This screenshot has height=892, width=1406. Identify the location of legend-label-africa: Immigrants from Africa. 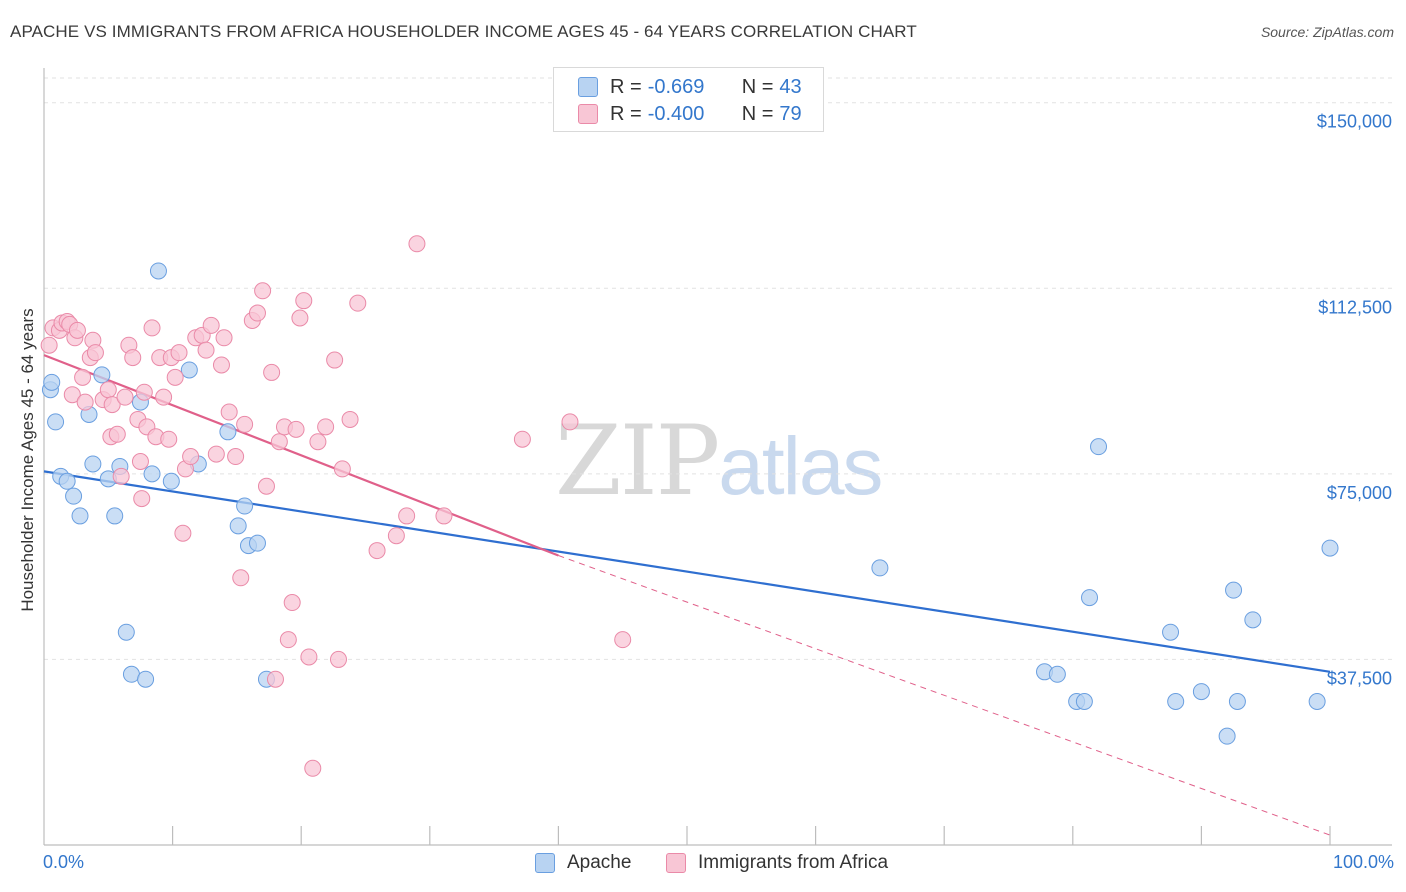
(793, 862).